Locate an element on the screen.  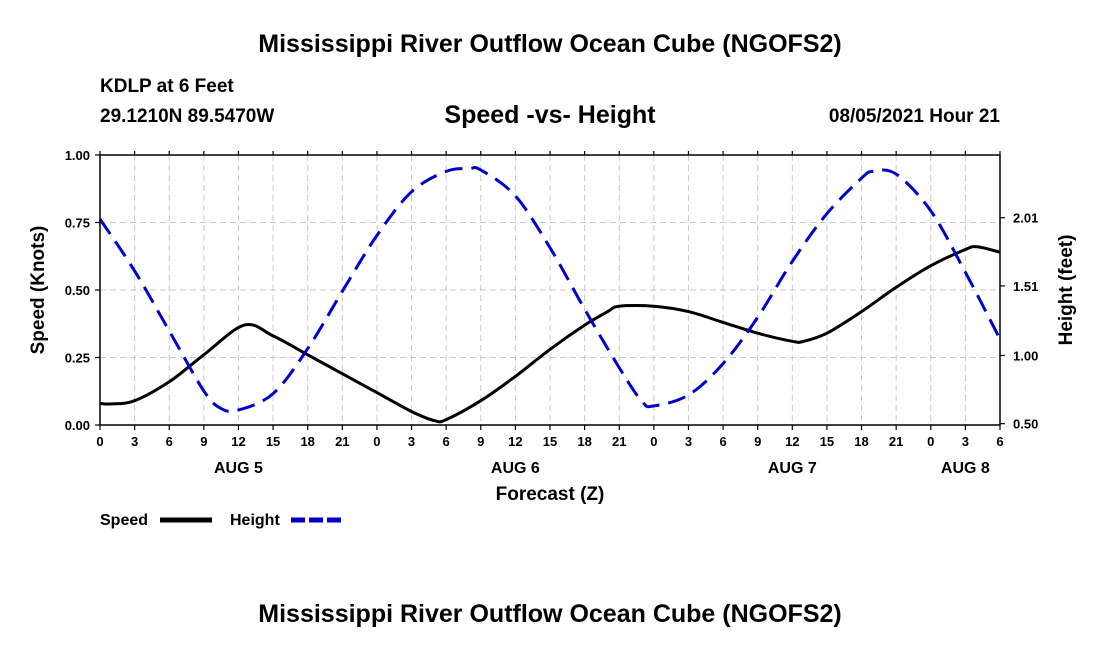
y-left-tick-label: 1.00 is located at coordinates (77, 155).